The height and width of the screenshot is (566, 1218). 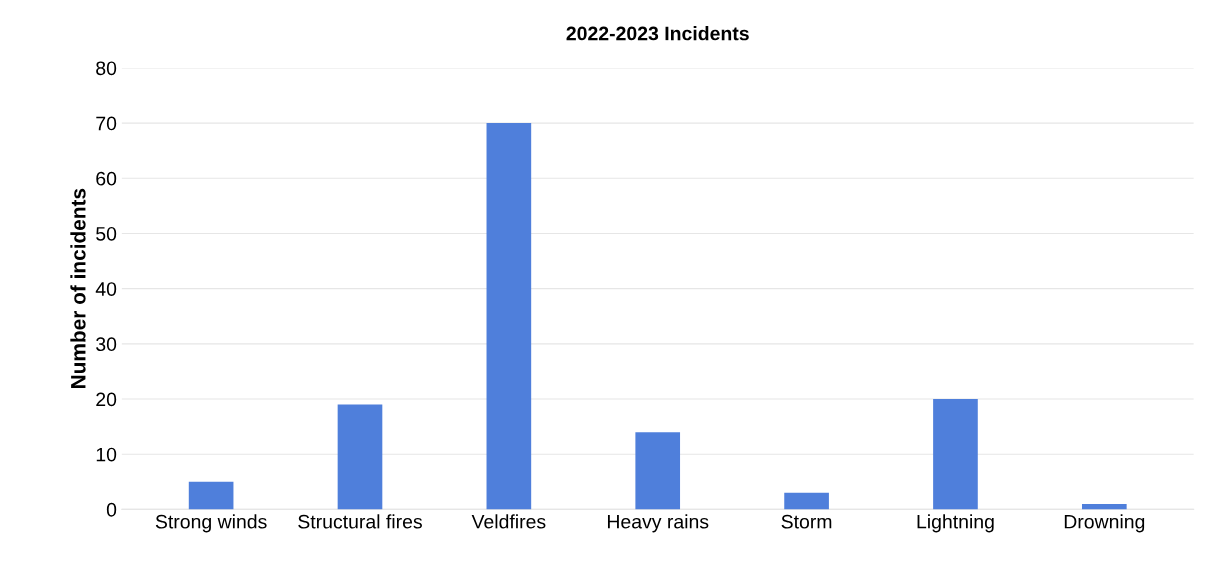 What do you see at coordinates (1104, 523) in the screenshot?
I see `x-tick-label: Drowning` at bounding box center [1104, 523].